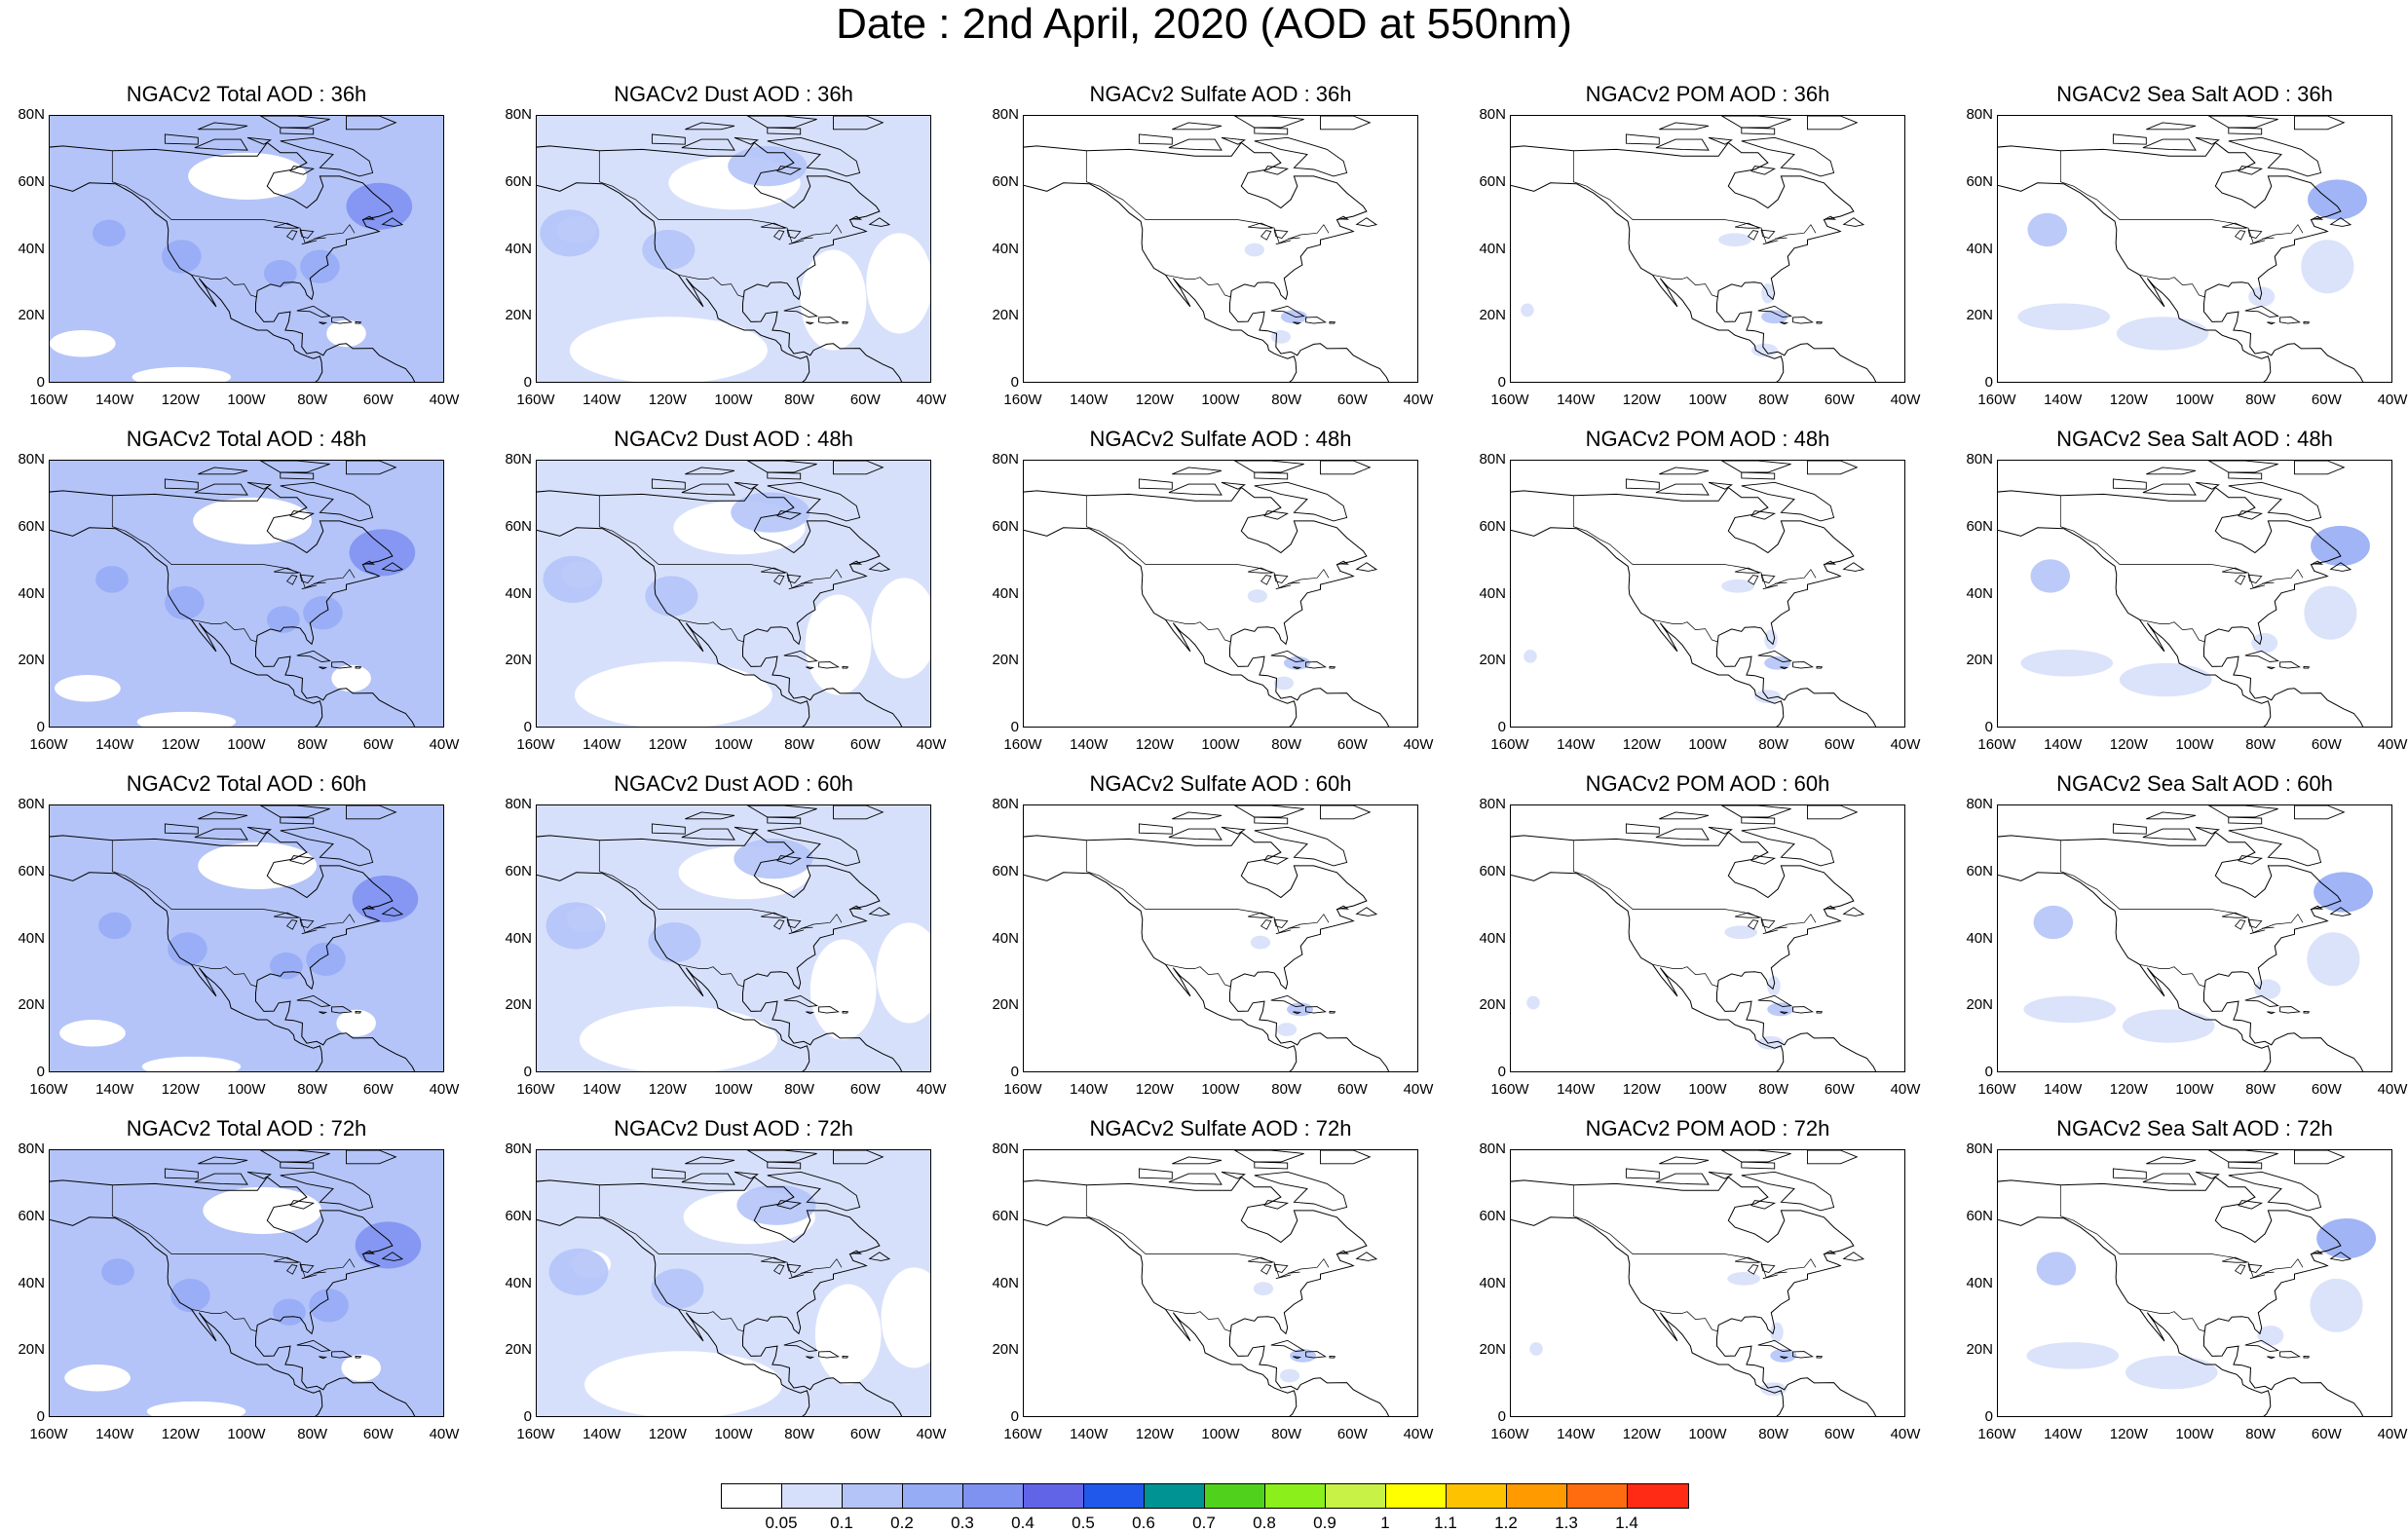 The height and width of the screenshot is (1533, 2408). What do you see at coordinates (1385, 1523) in the screenshot?
I see `colorbar-tick-label: 1` at bounding box center [1385, 1523].